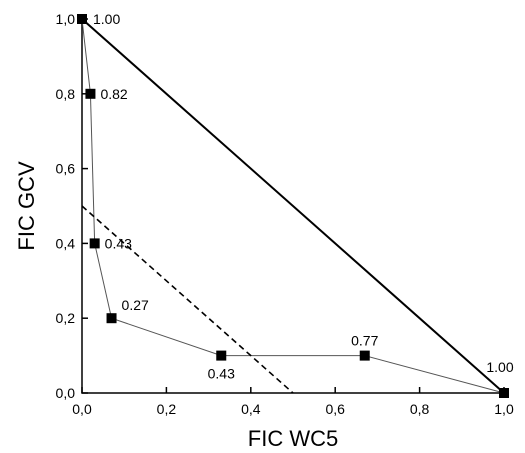 This screenshot has height=453, width=525. I want to click on data-label: 0.77, so click(364, 341).